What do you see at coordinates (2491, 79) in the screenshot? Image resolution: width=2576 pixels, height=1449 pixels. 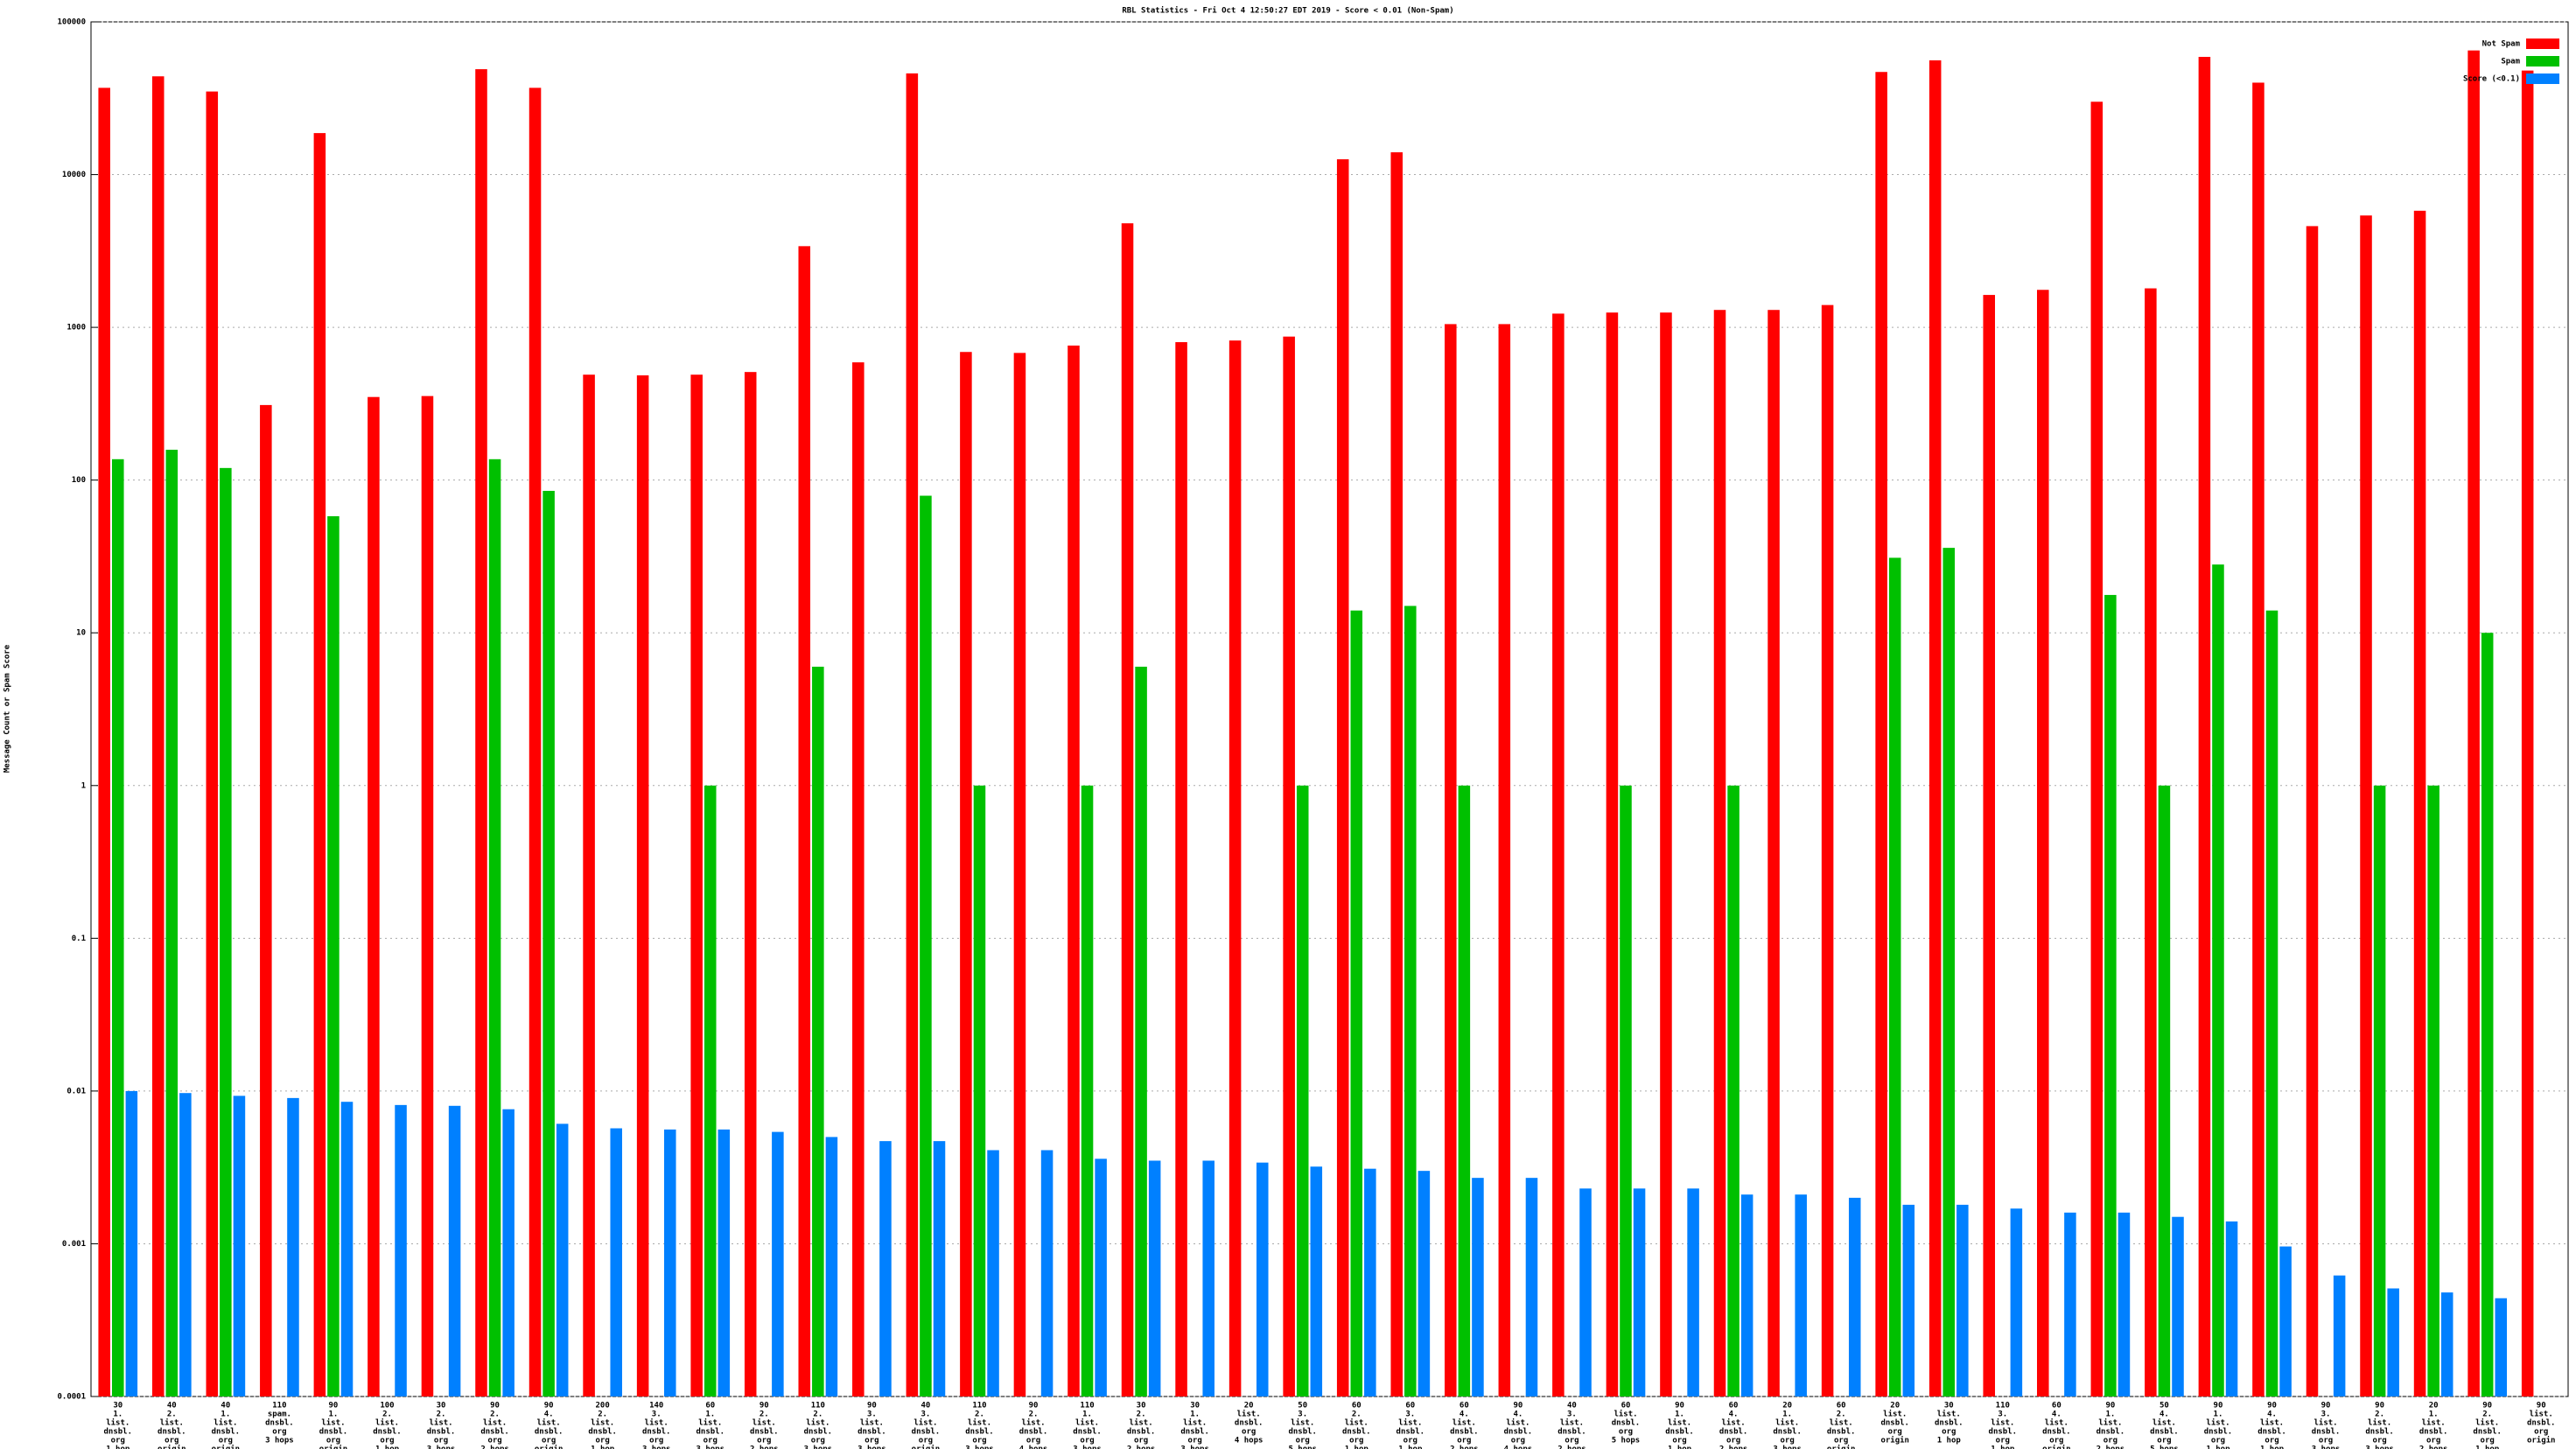 I see `legend-label: Score (<0.1)` at bounding box center [2491, 79].